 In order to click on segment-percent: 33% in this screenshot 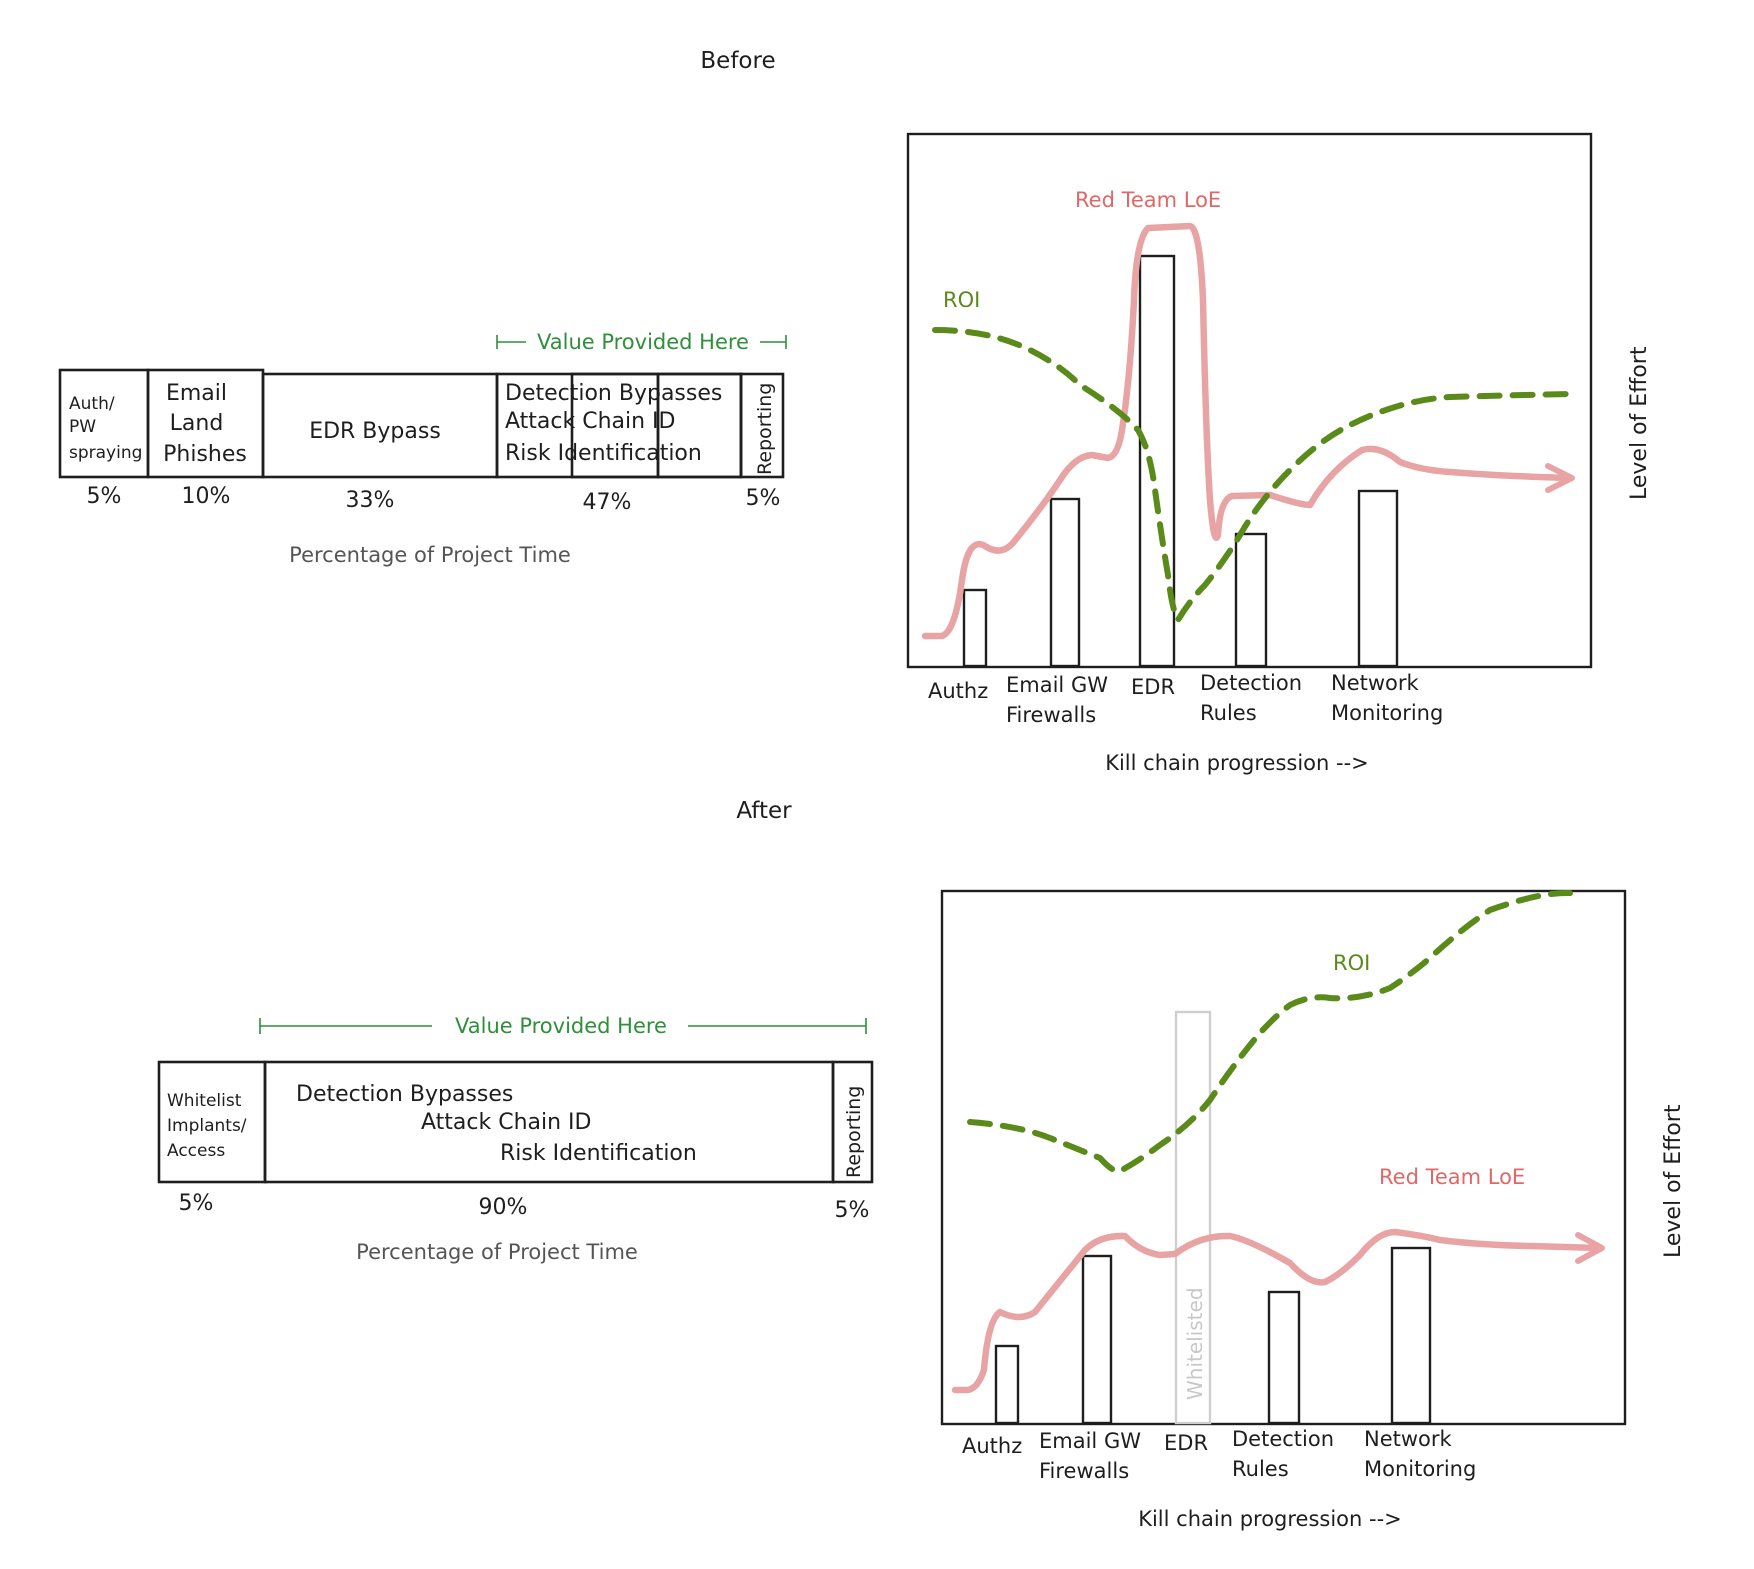, I will do `click(370, 500)`.